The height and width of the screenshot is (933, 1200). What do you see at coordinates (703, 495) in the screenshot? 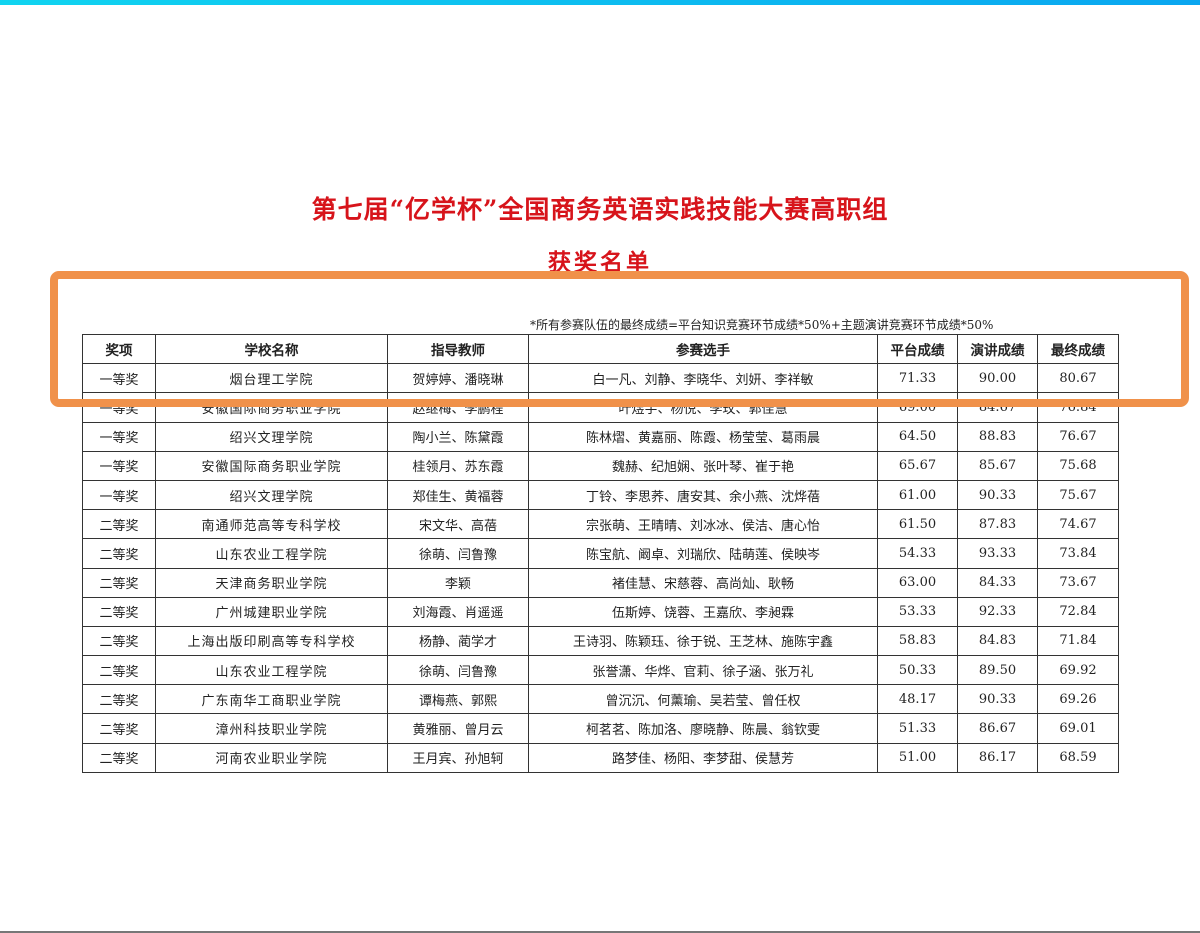
I see `cell-contestants: 丁铃、李思荞、唐安其、余小燕、沈烨蓓` at bounding box center [703, 495].